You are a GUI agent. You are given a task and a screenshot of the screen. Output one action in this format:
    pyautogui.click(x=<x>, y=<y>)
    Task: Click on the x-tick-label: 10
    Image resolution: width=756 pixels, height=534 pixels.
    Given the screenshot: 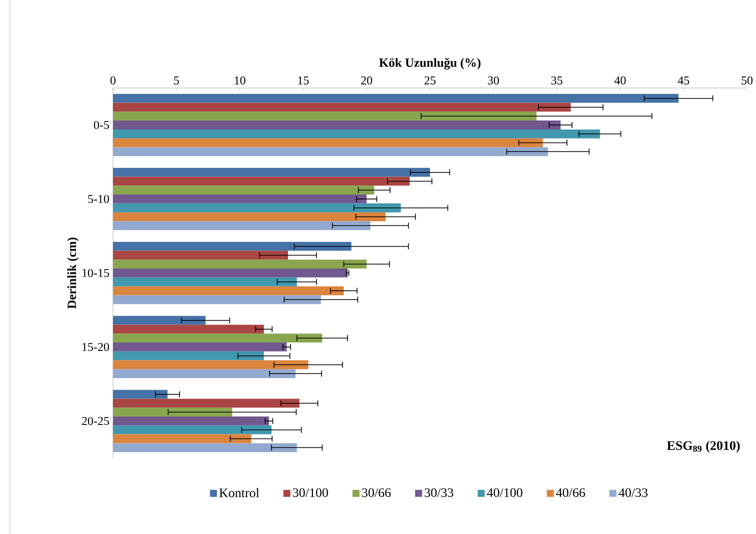 What is the action you would take?
    pyautogui.click(x=240, y=80)
    